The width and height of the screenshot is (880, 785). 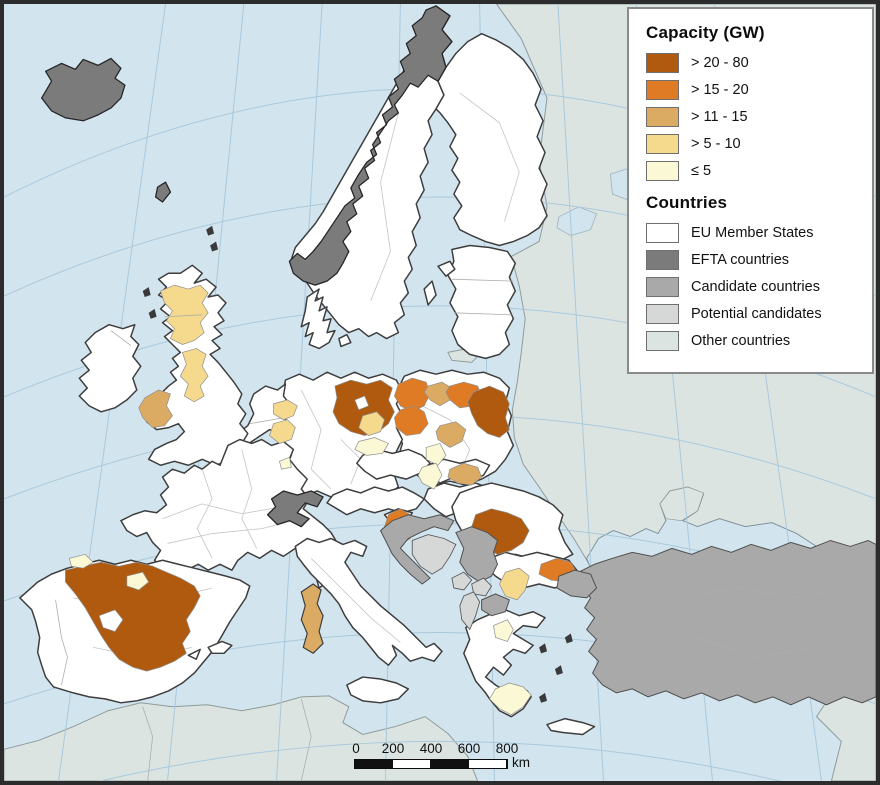 I want to click on region-greek-macedonia, so click(x=503, y=630).